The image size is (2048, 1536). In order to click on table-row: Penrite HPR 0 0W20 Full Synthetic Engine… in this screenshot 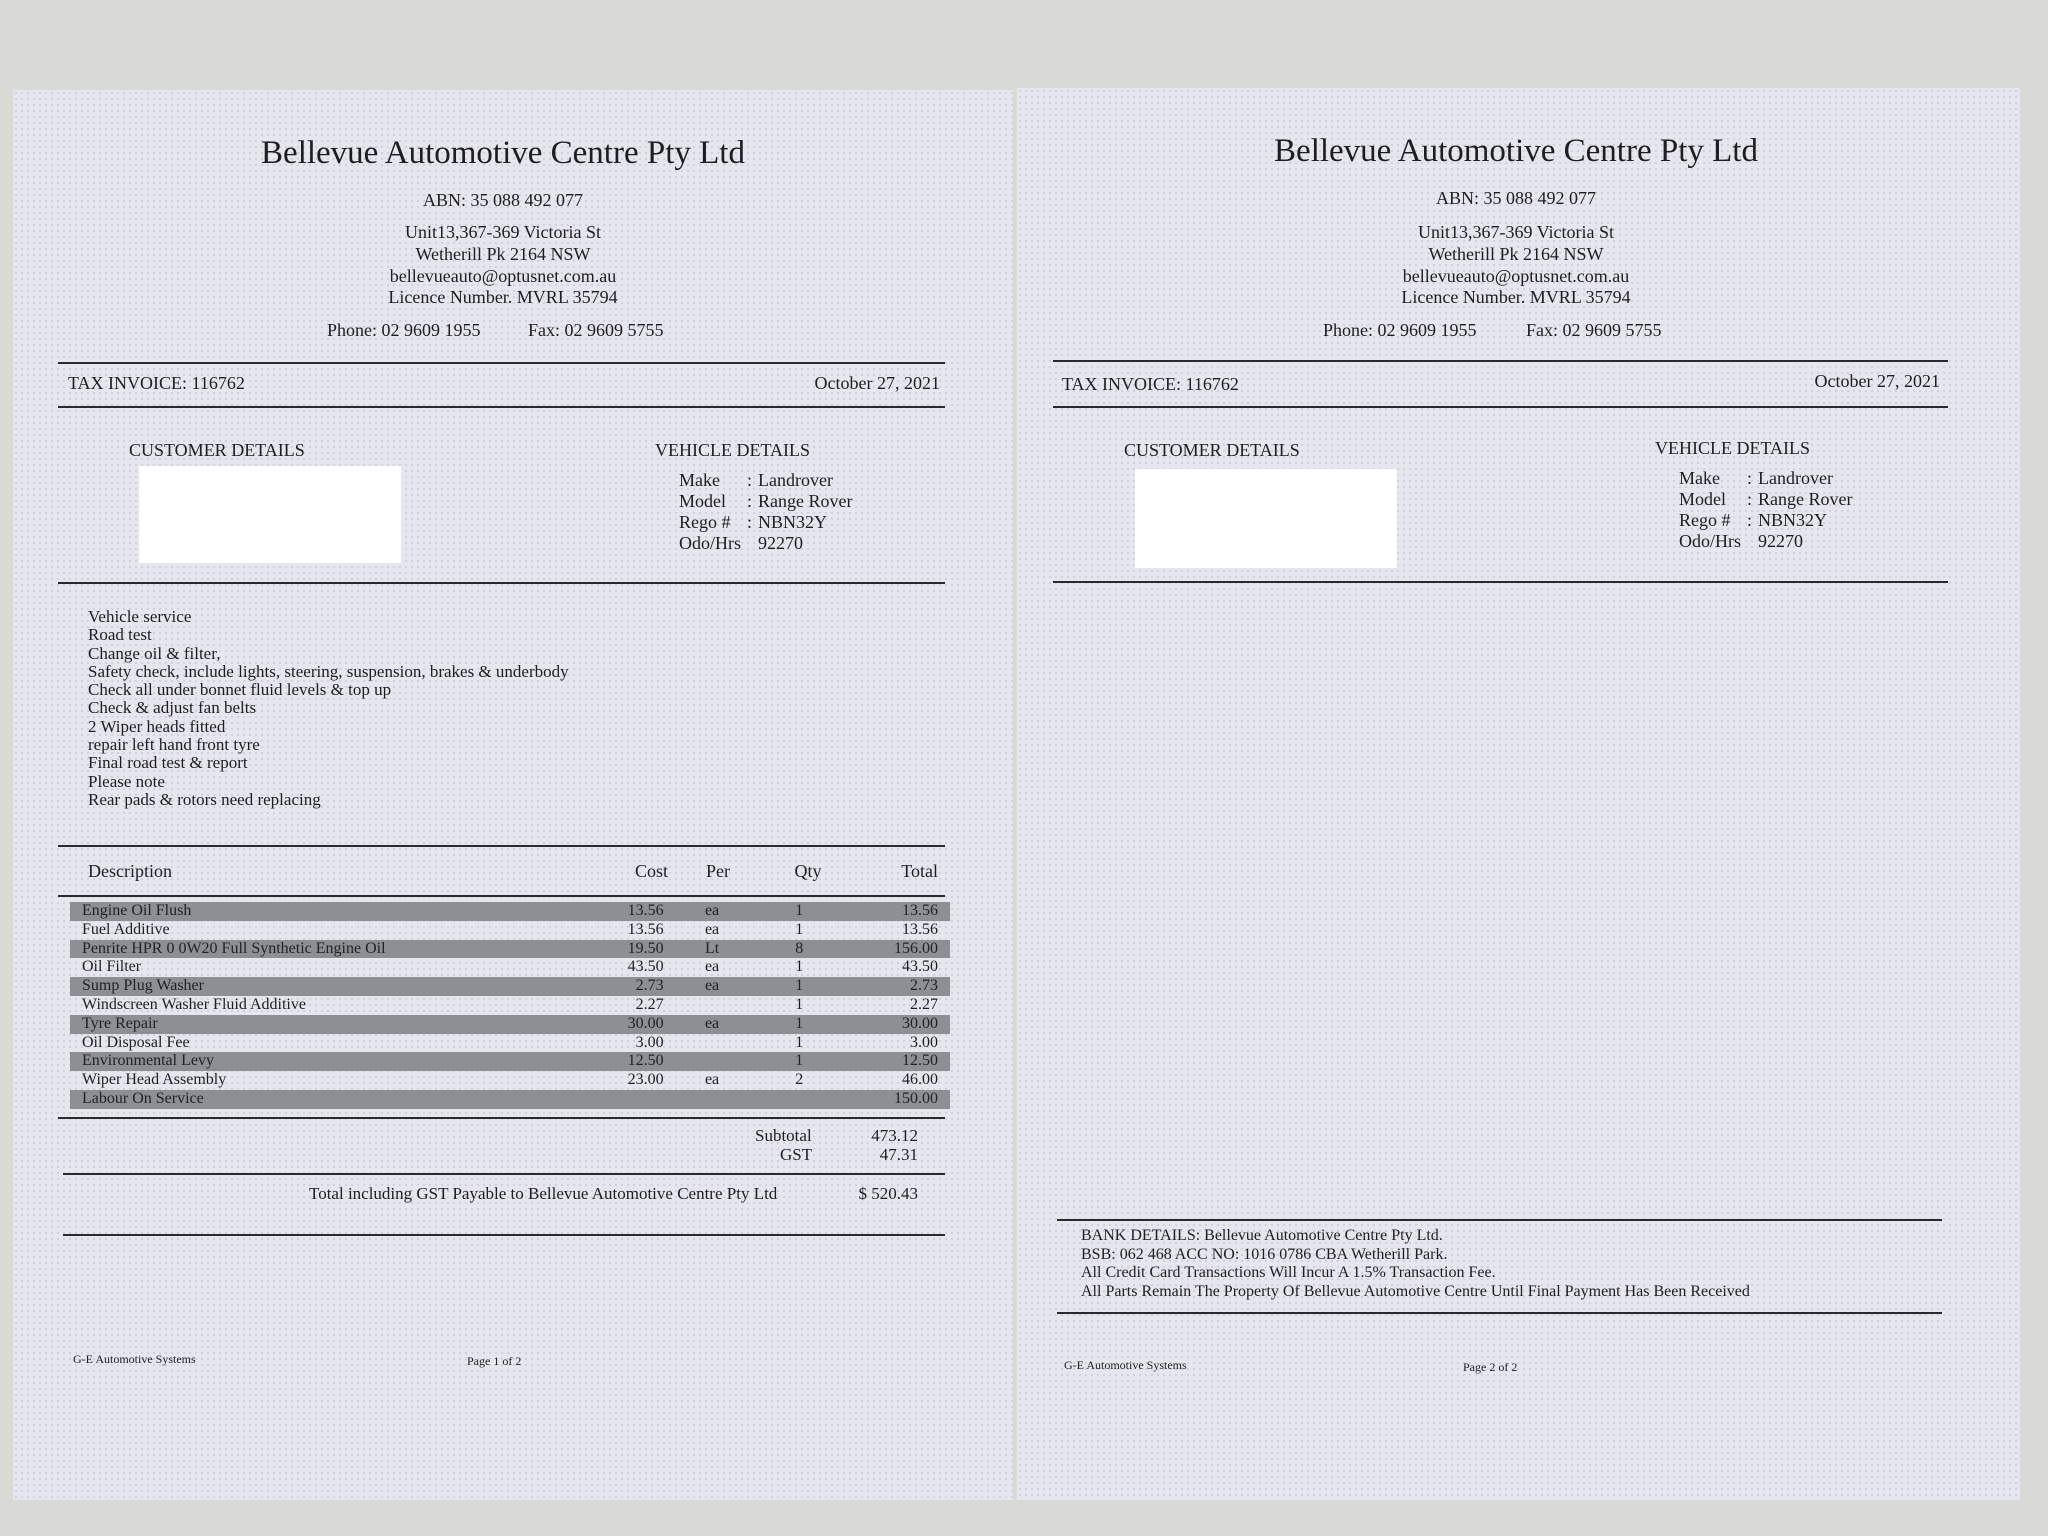, I will do `click(510, 949)`.